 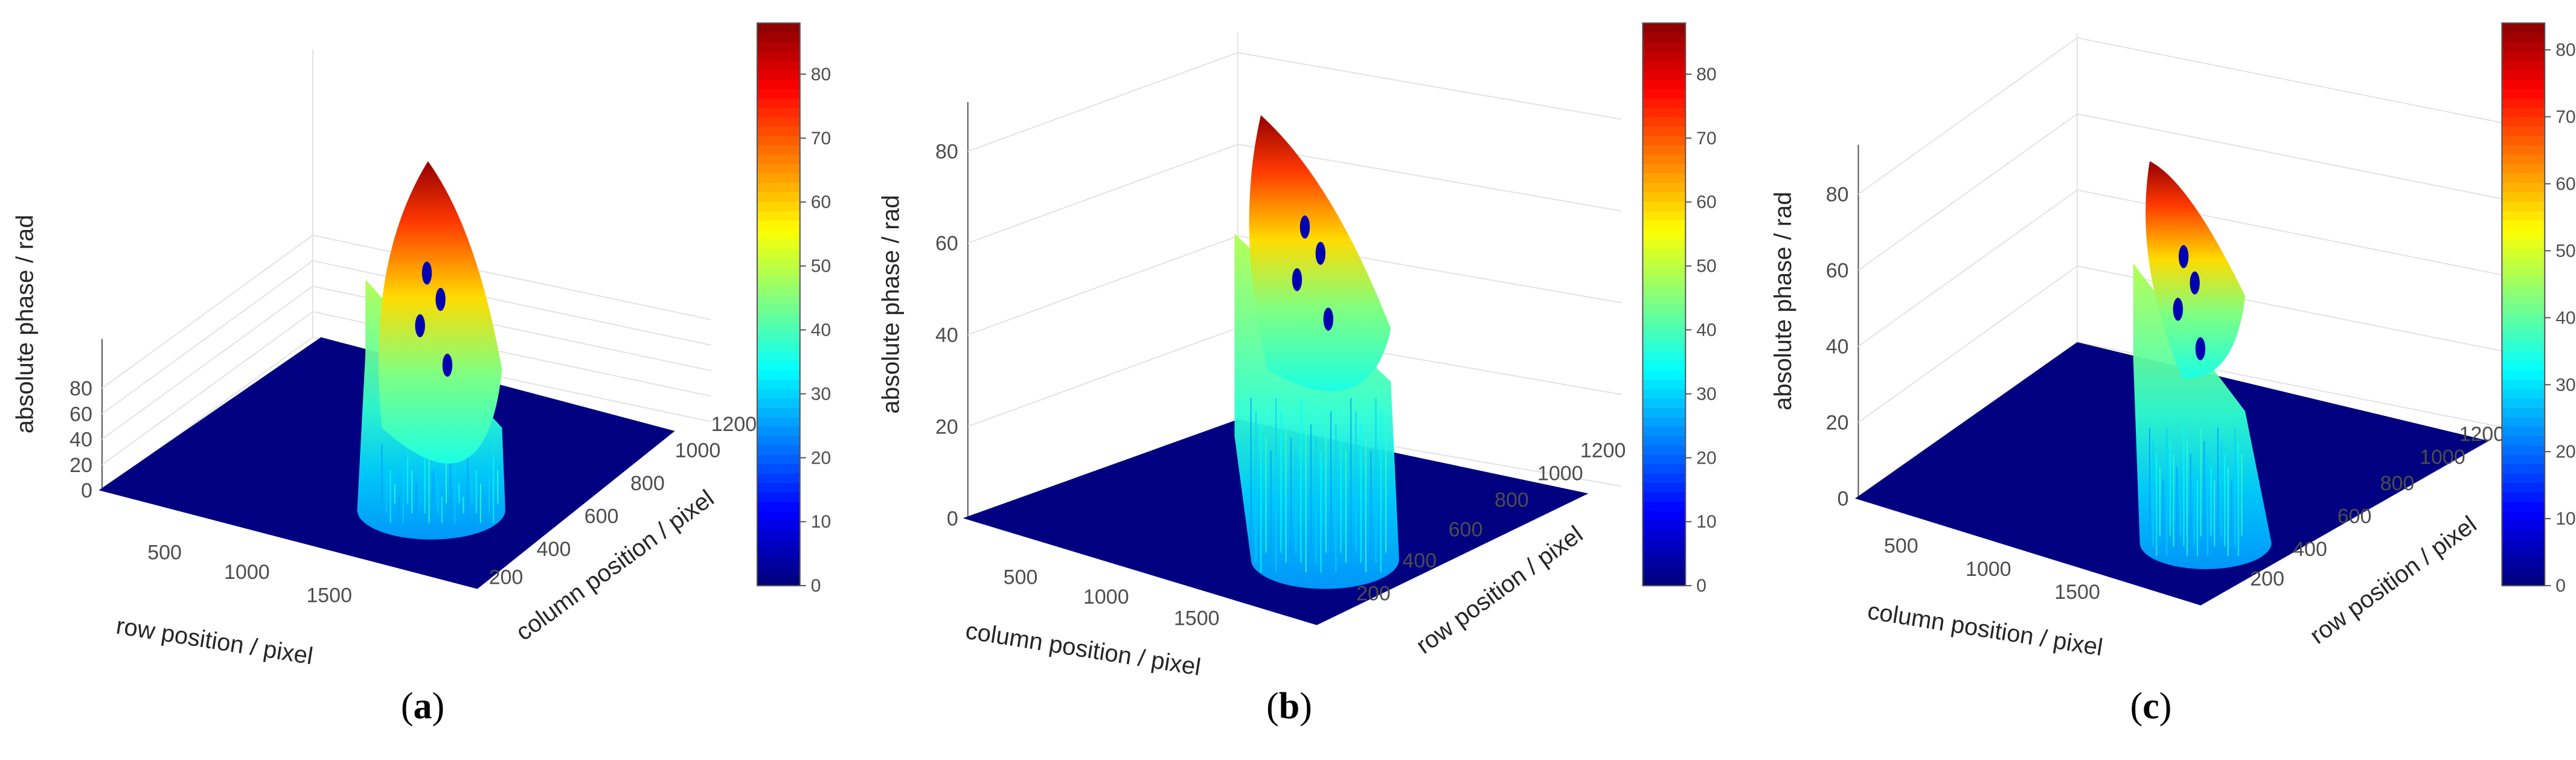 I want to click on colorbar-tick-label: 0, so click(x=2560, y=586).